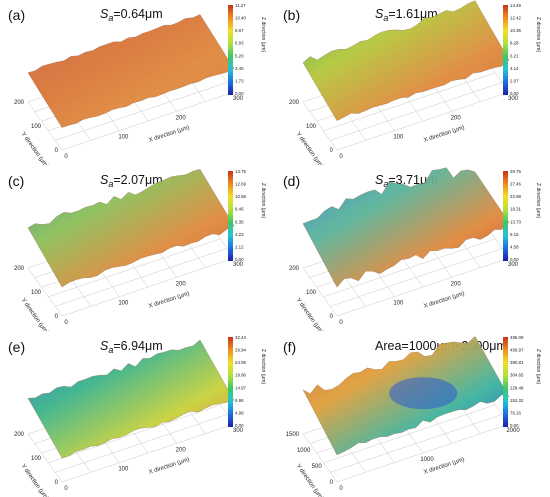  I want to click on colorbar-tick: 456.97, so click(517, 350).